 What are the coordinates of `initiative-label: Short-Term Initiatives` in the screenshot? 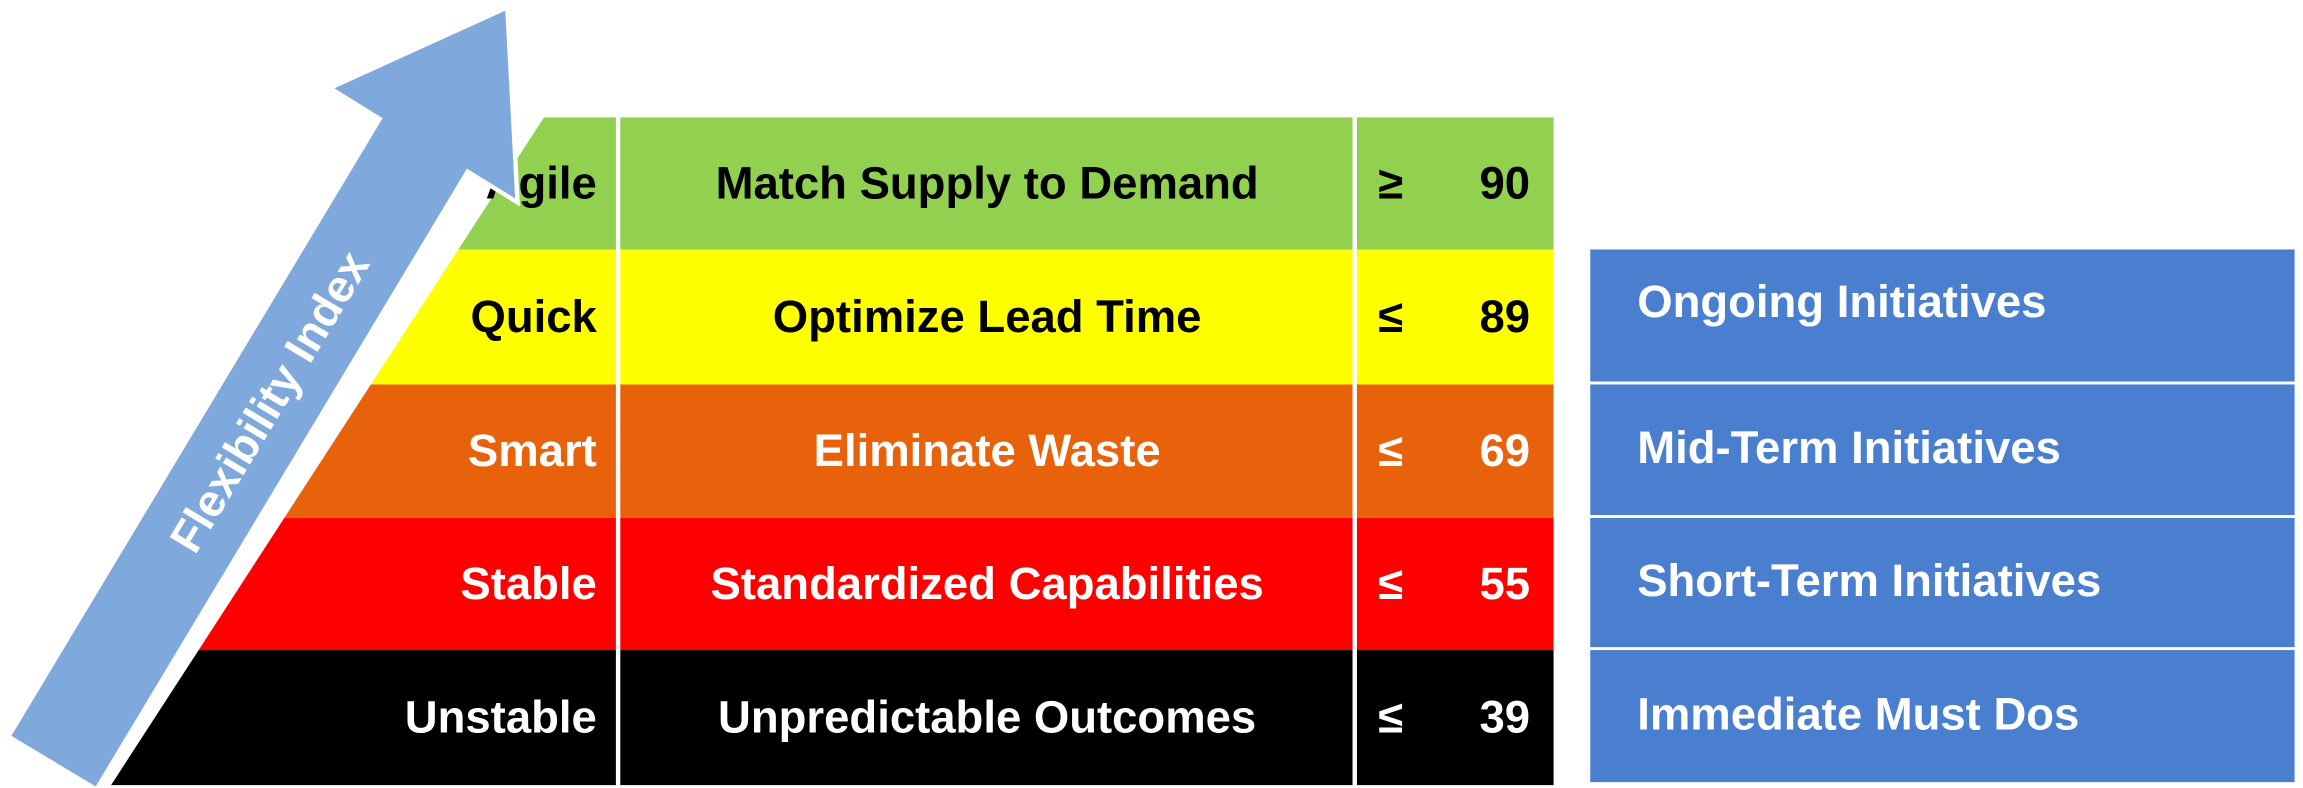 It's located at (1869, 580).